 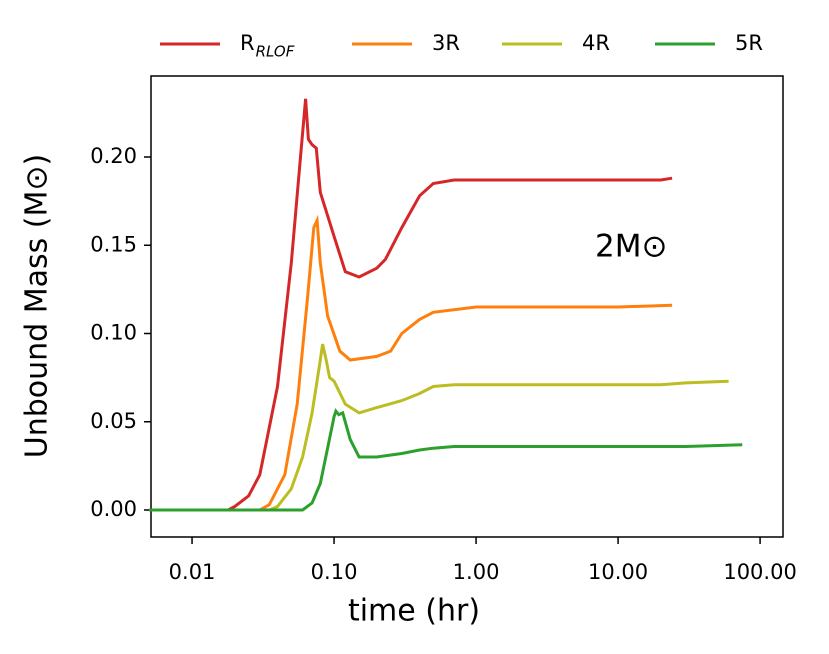 What do you see at coordinates (113, 509) in the screenshot?
I see `y-tick-label: 0.00` at bounding box center [113, 509].